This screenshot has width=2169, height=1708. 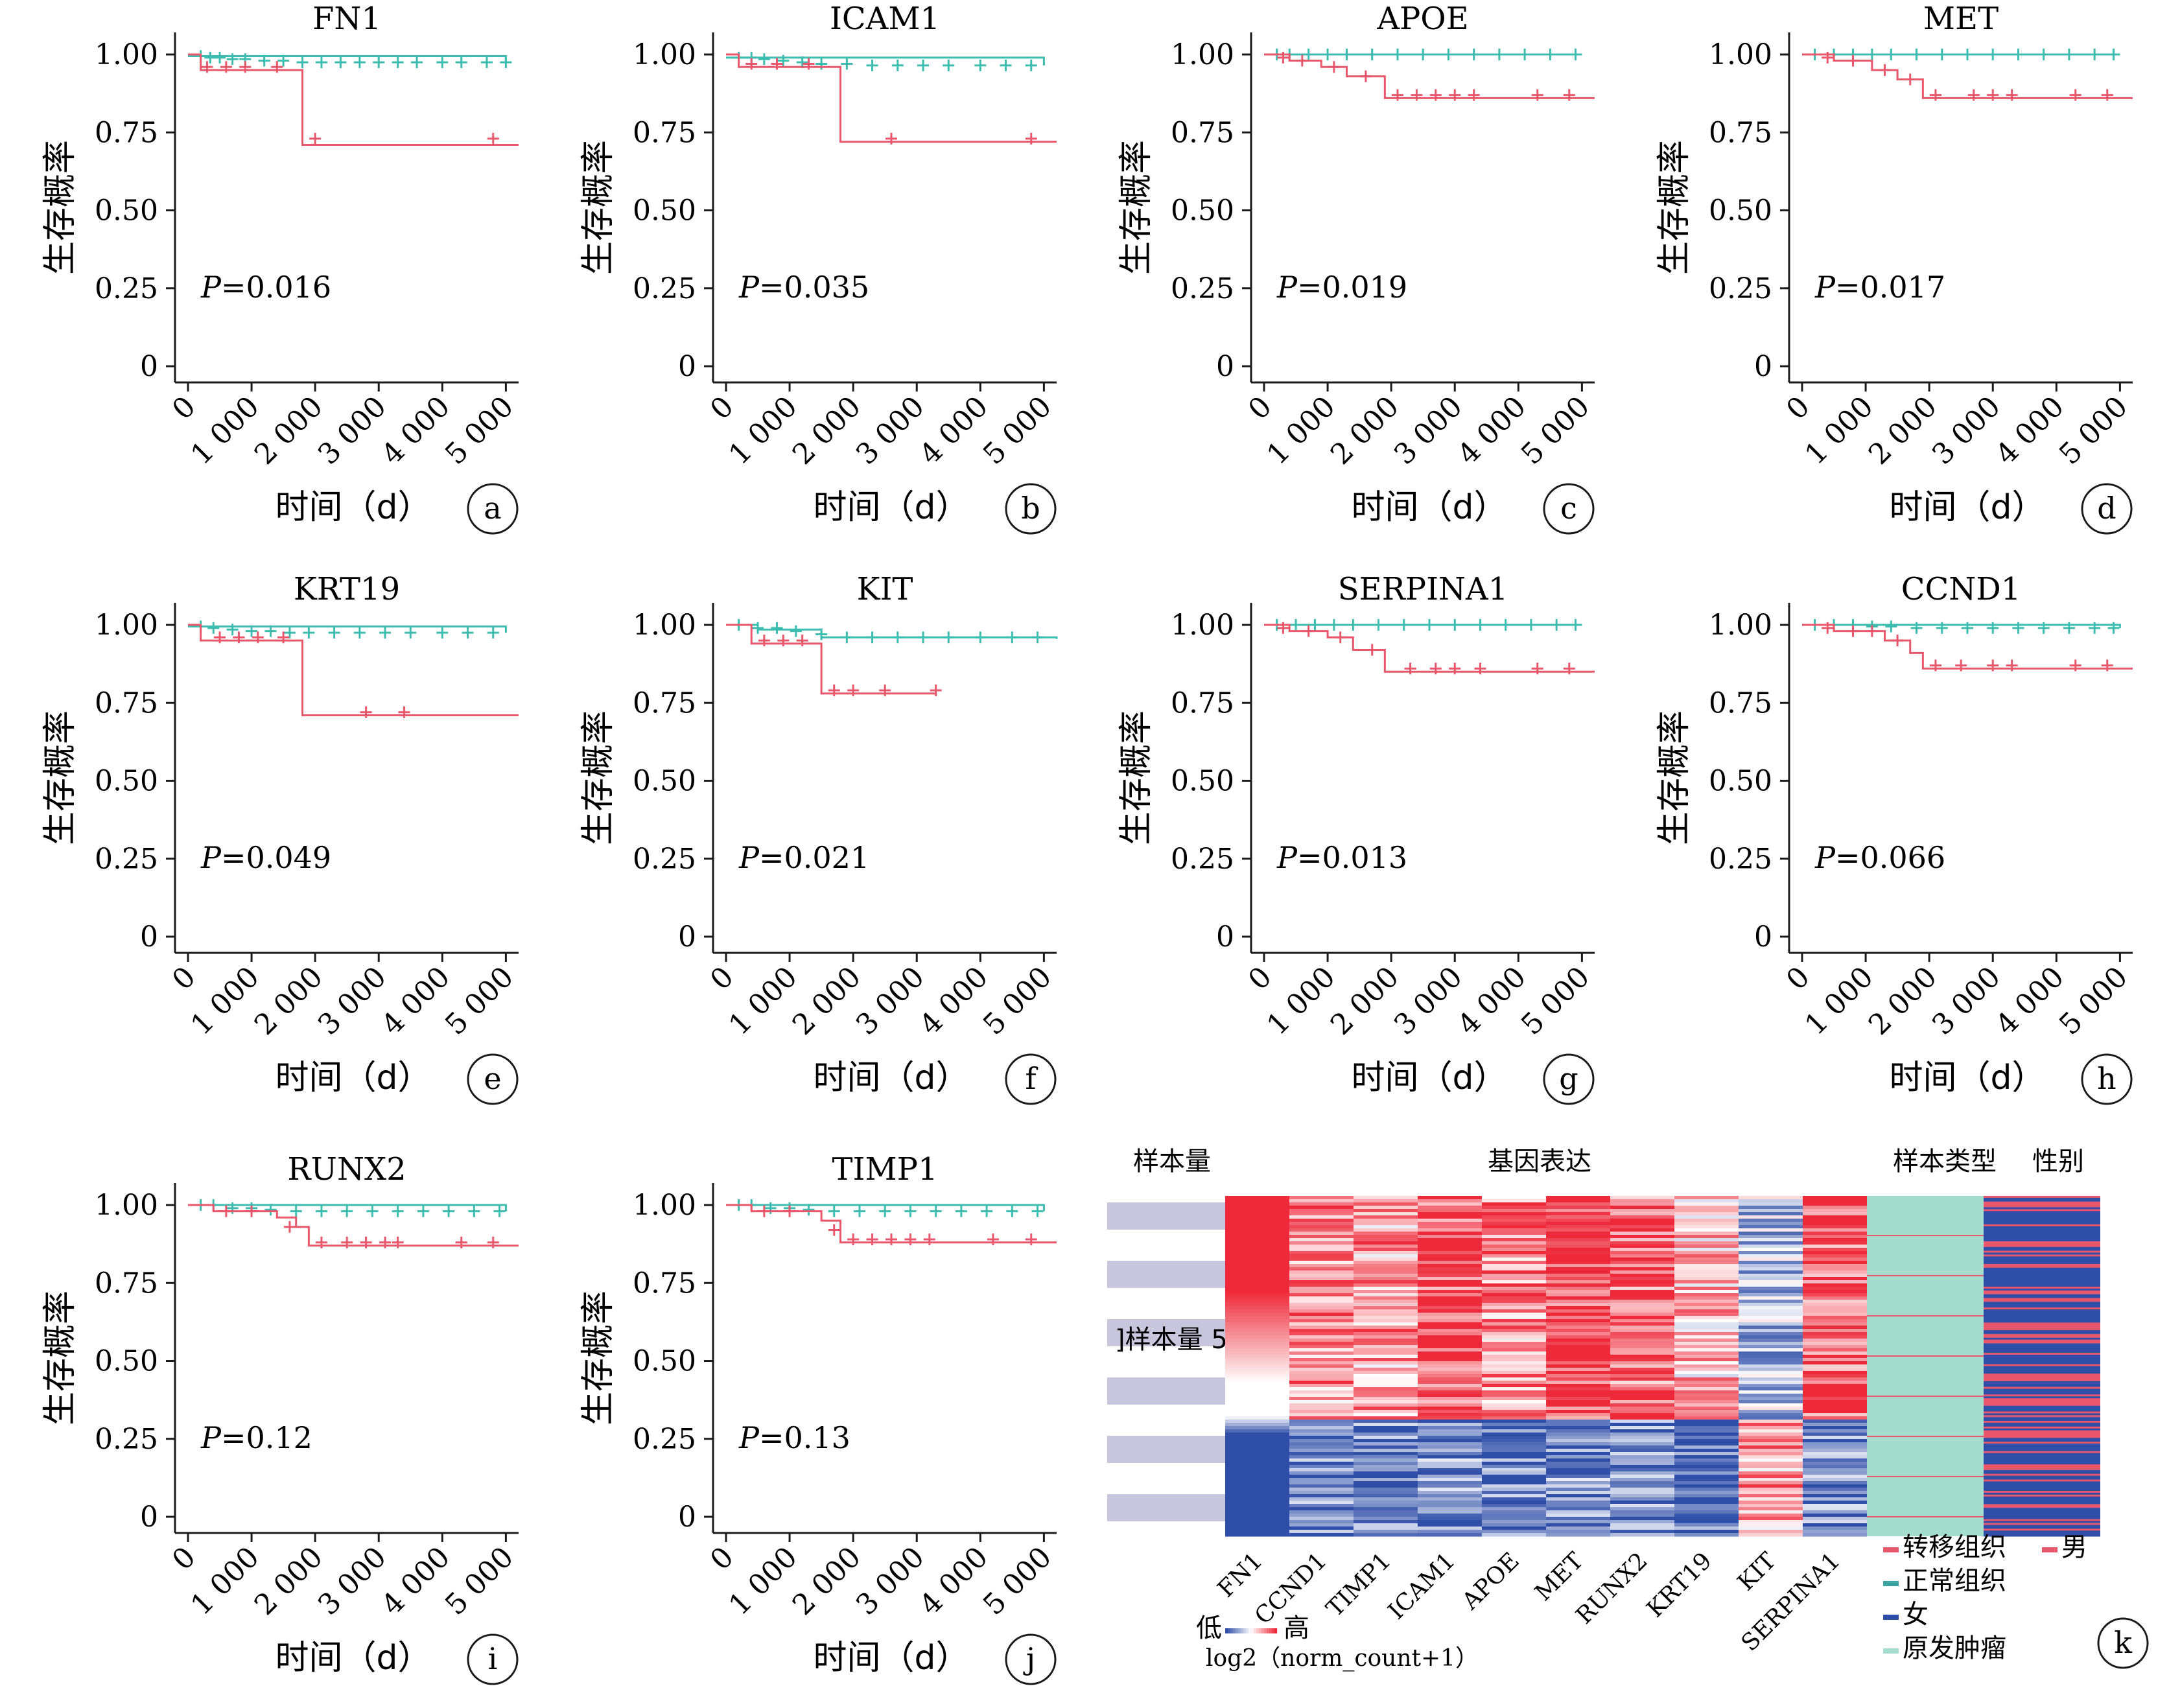 What do you see at coordinates (1578, 1366) in the screenshot?
I see `heatmap-column-MET` at bounding box center [1578, 1366].